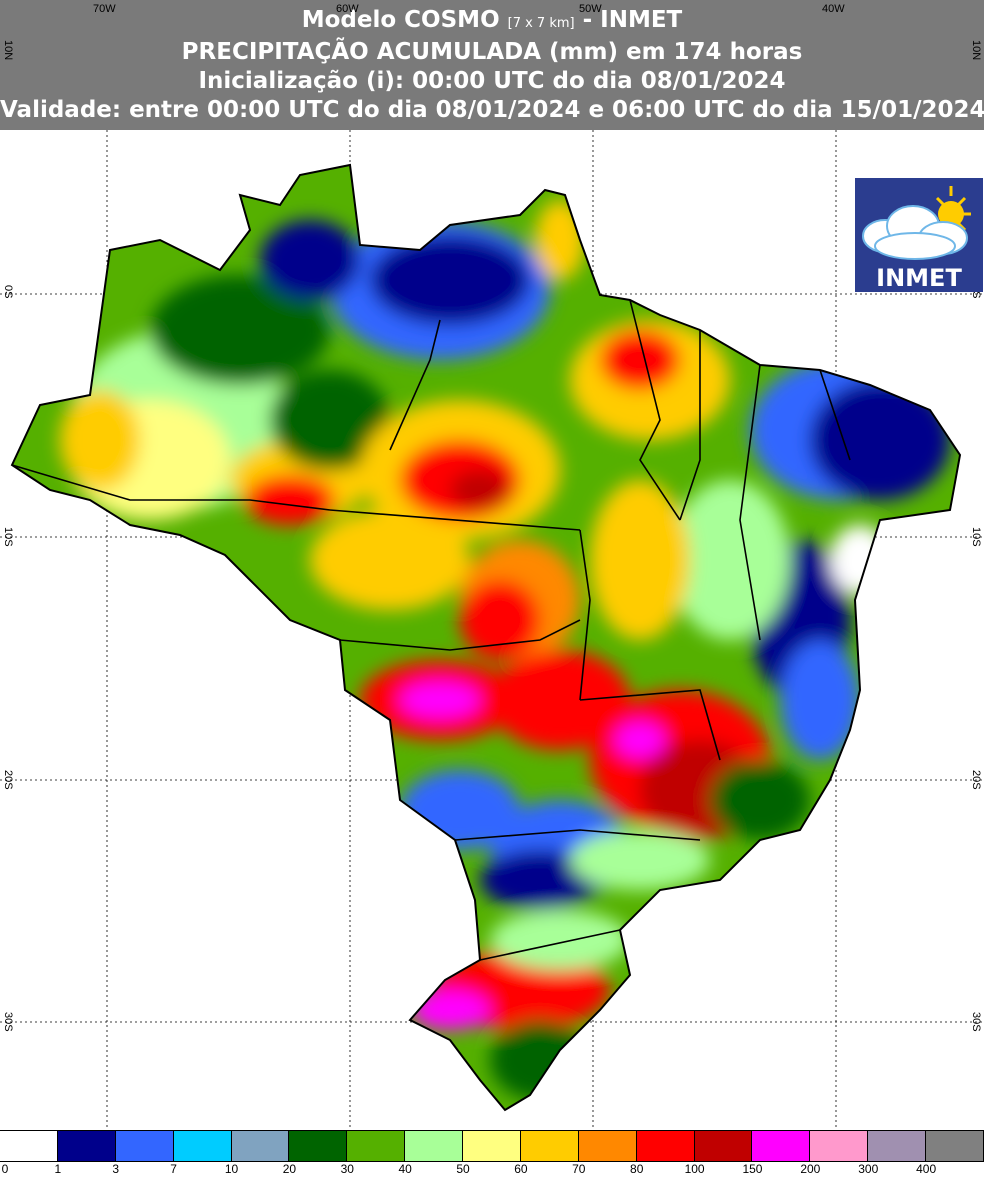  I want to click on legend-label: 10, so click(231, 1169).